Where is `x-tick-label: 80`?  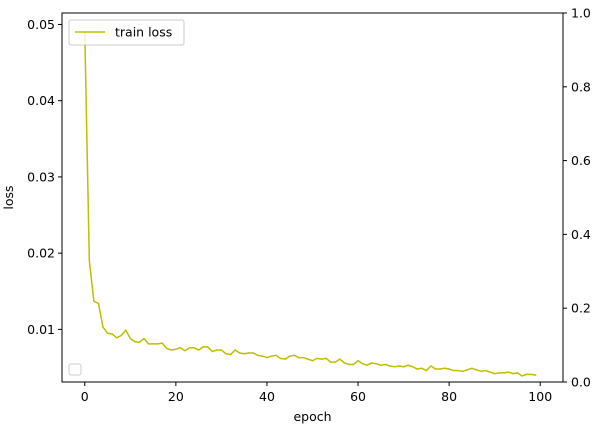 x-tick-label: 80 is located at coordinates (449, 396).